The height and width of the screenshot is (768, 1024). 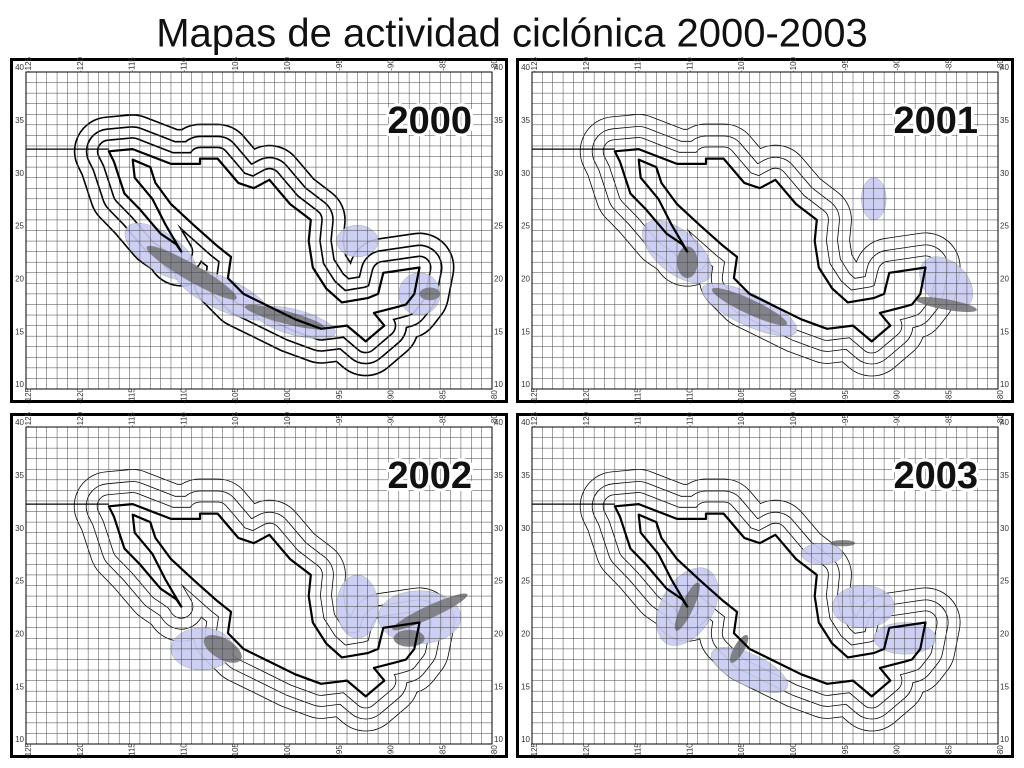 I want to click on panel-year: 2003, so click(x=935, y=476).